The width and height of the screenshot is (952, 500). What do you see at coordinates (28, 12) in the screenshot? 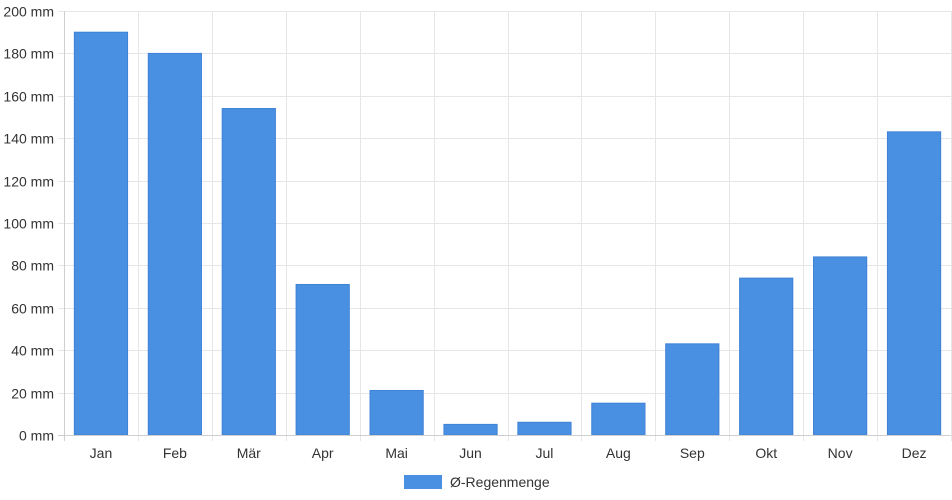
I see `y-tick-label: 200 mm` at bounding box center [28, 12].